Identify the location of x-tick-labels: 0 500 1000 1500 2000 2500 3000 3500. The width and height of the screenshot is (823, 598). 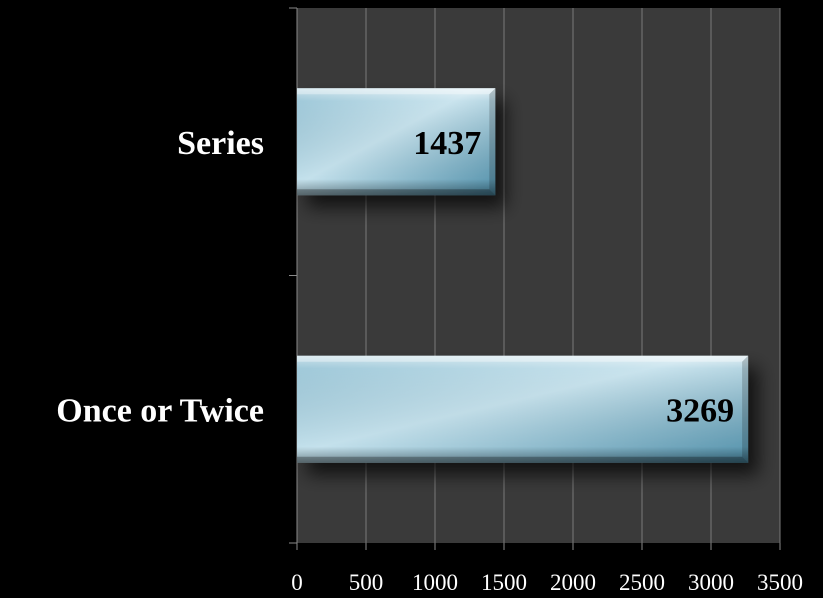
(547, 582).